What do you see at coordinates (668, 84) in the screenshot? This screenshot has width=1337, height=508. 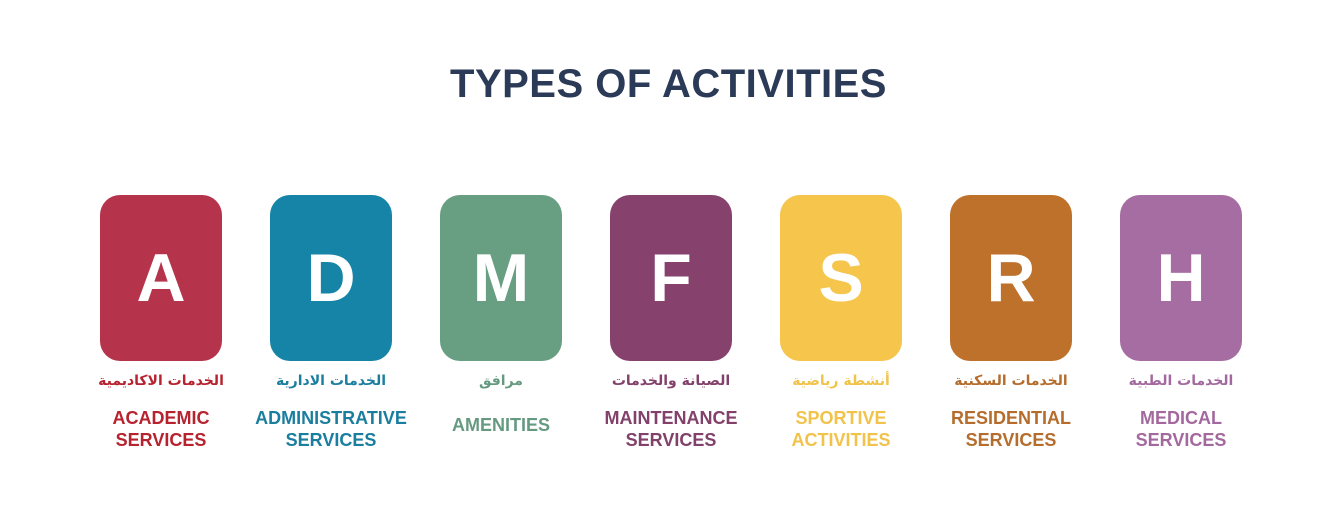 I see `page-title: TYPES OF ACTIVITIES` at bounding box center [668, 84].